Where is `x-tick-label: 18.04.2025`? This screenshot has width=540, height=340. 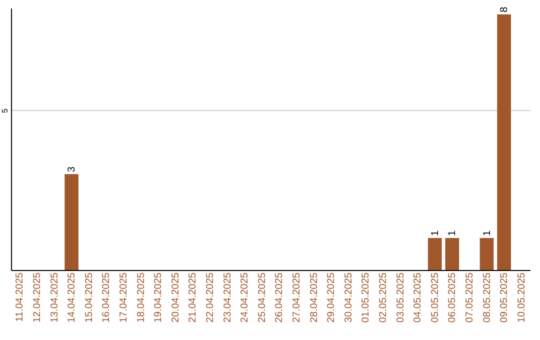
x-tick-label: 18.04.2025 is located at coordinates (141, 297).